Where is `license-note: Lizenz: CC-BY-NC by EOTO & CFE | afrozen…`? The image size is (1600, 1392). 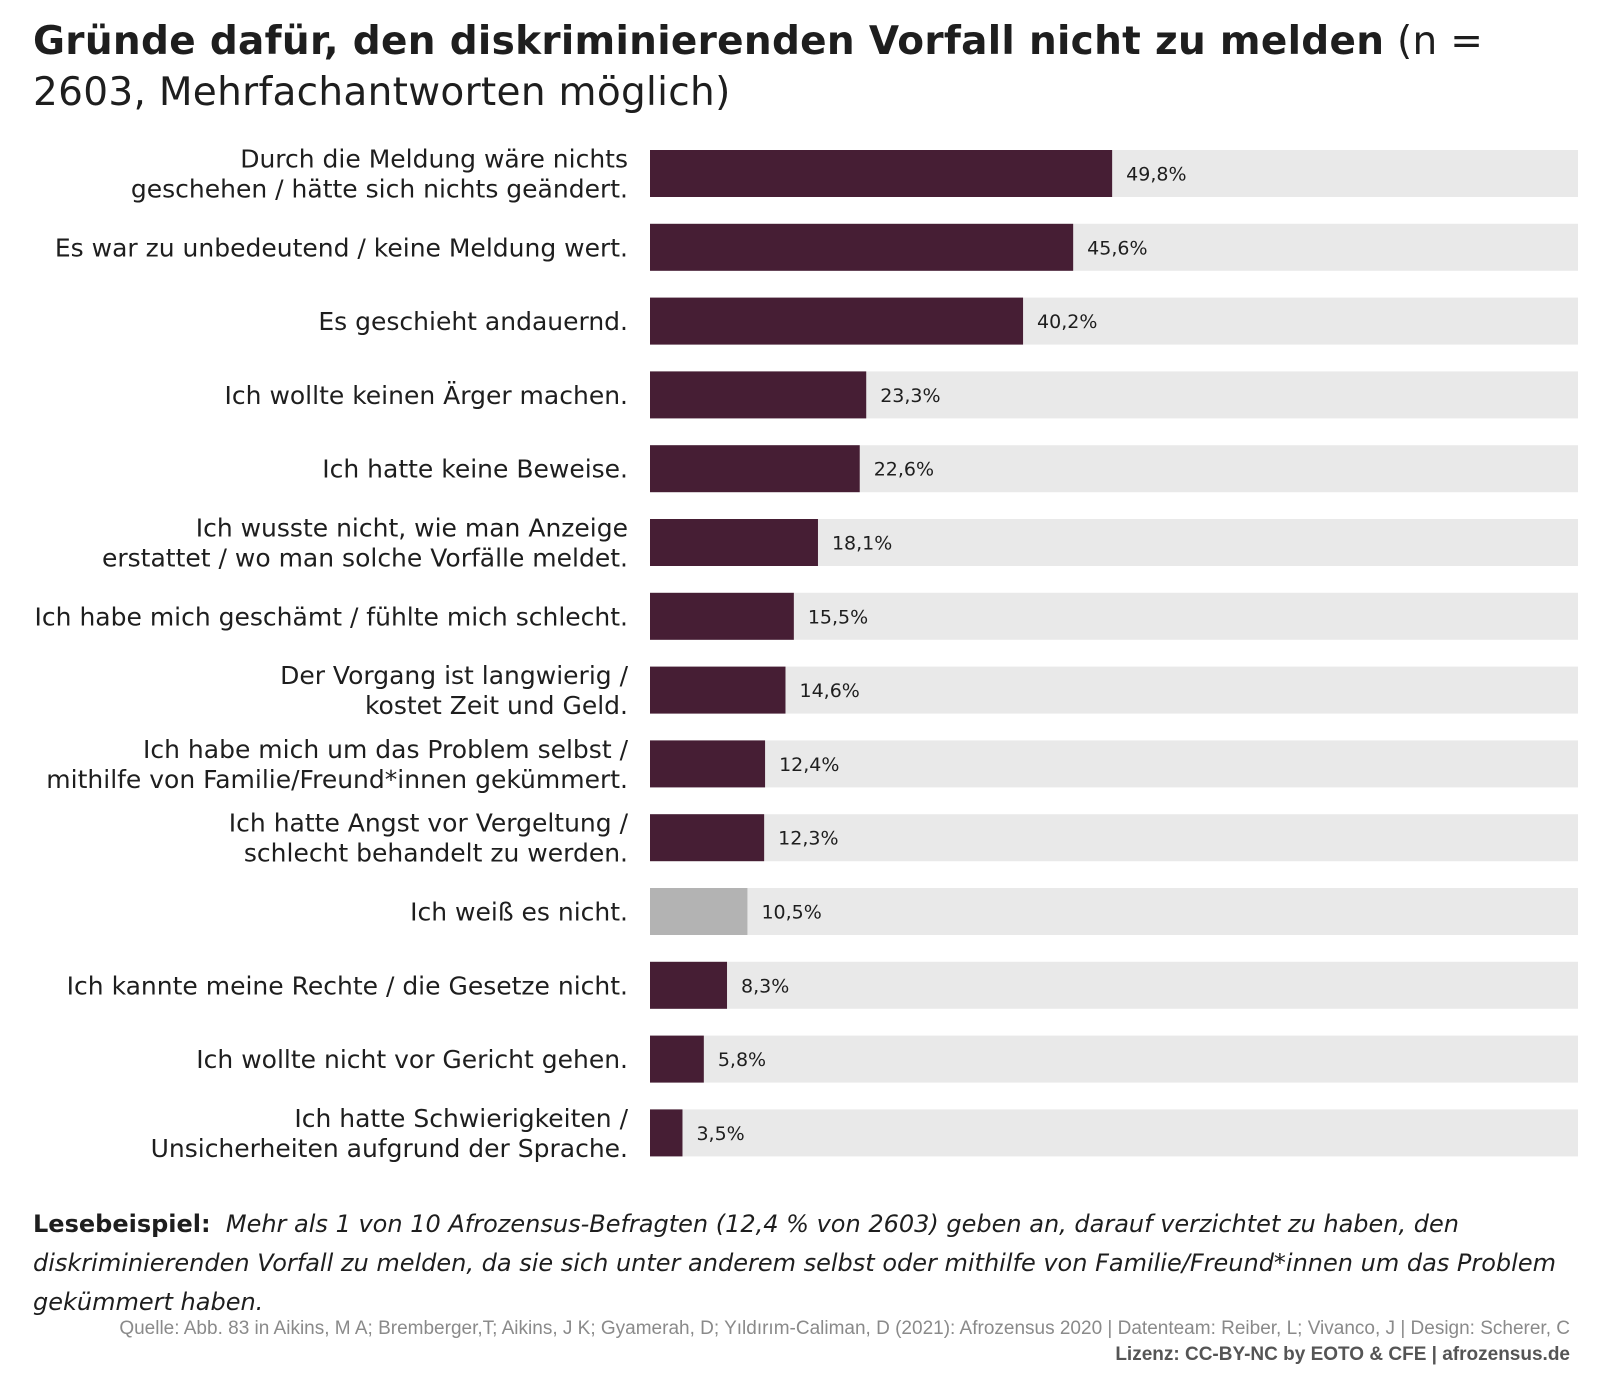
license-note: Lizenz: CC-BY-NC by EOTO & CFE | afrozen… is located at coordinates (1342, 1354).